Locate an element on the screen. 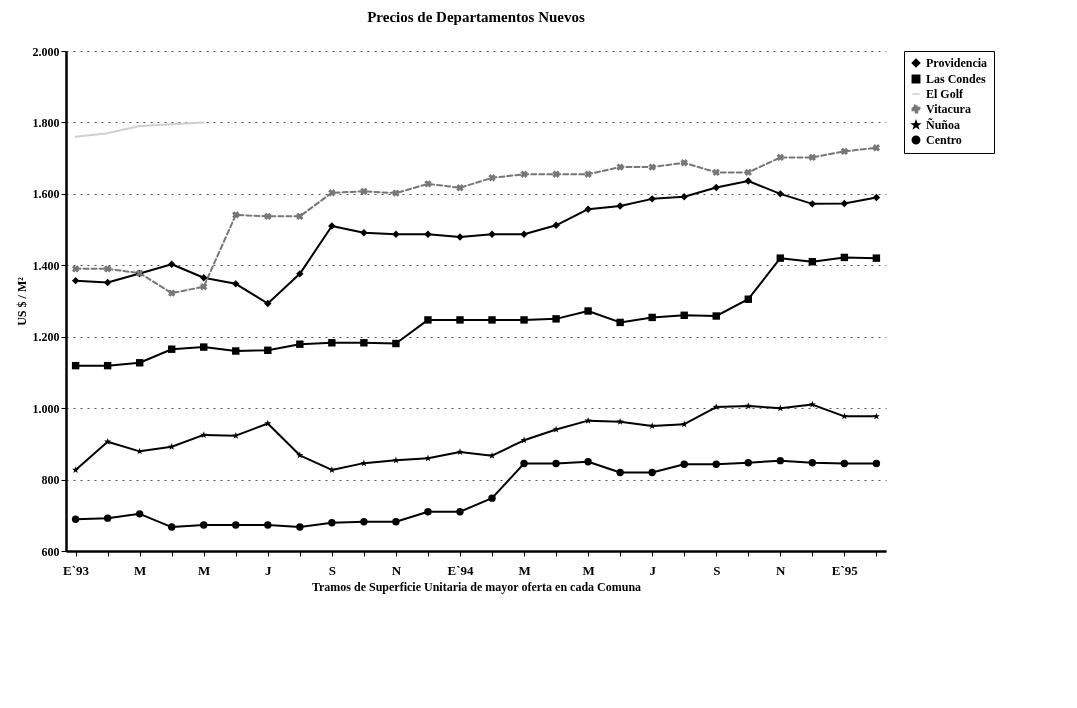 Image resolution: width=1077 pixels, height=708 pixels. y-tick-label: 600 is located at coordinates (50, 551).